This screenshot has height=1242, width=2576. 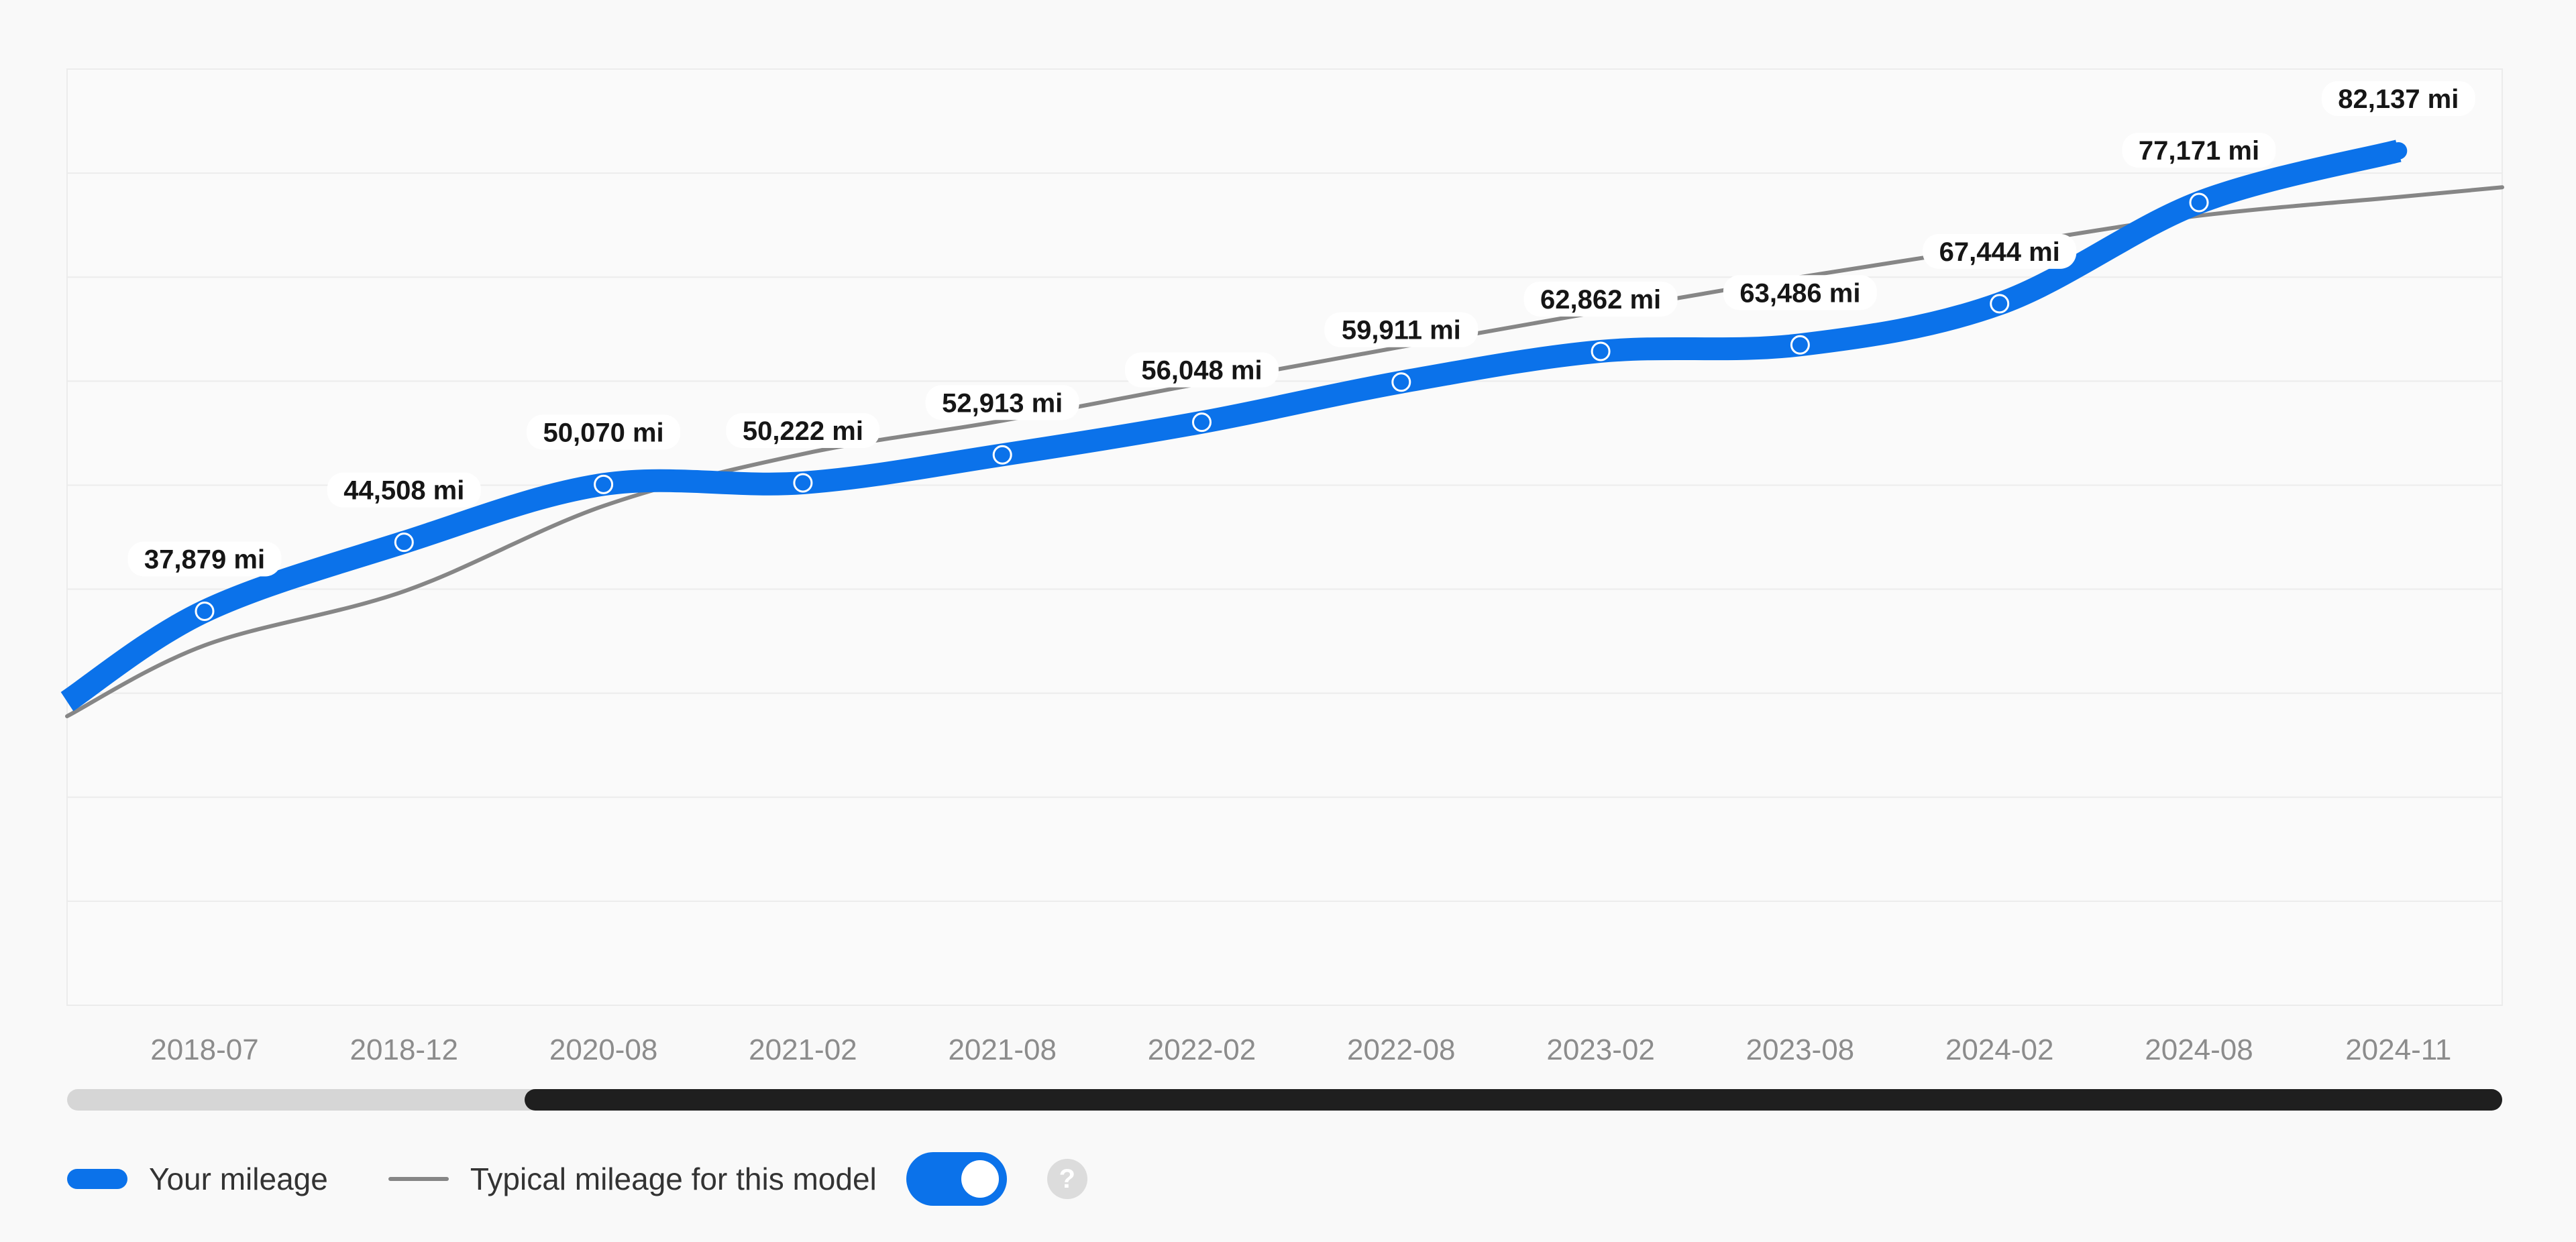 What do you see at coordinates (603, 1049) in the screenshot?
I see `x-tick-label: 2020-08` at bounding box center [603, 1049].